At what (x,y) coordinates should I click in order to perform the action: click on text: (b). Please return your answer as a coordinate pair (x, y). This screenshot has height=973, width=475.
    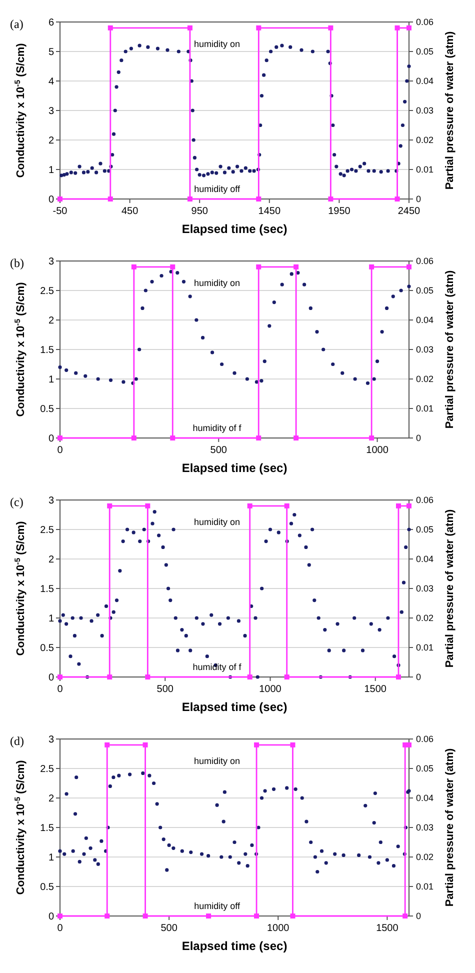
    Looking at the image, I should click on (17, 263).